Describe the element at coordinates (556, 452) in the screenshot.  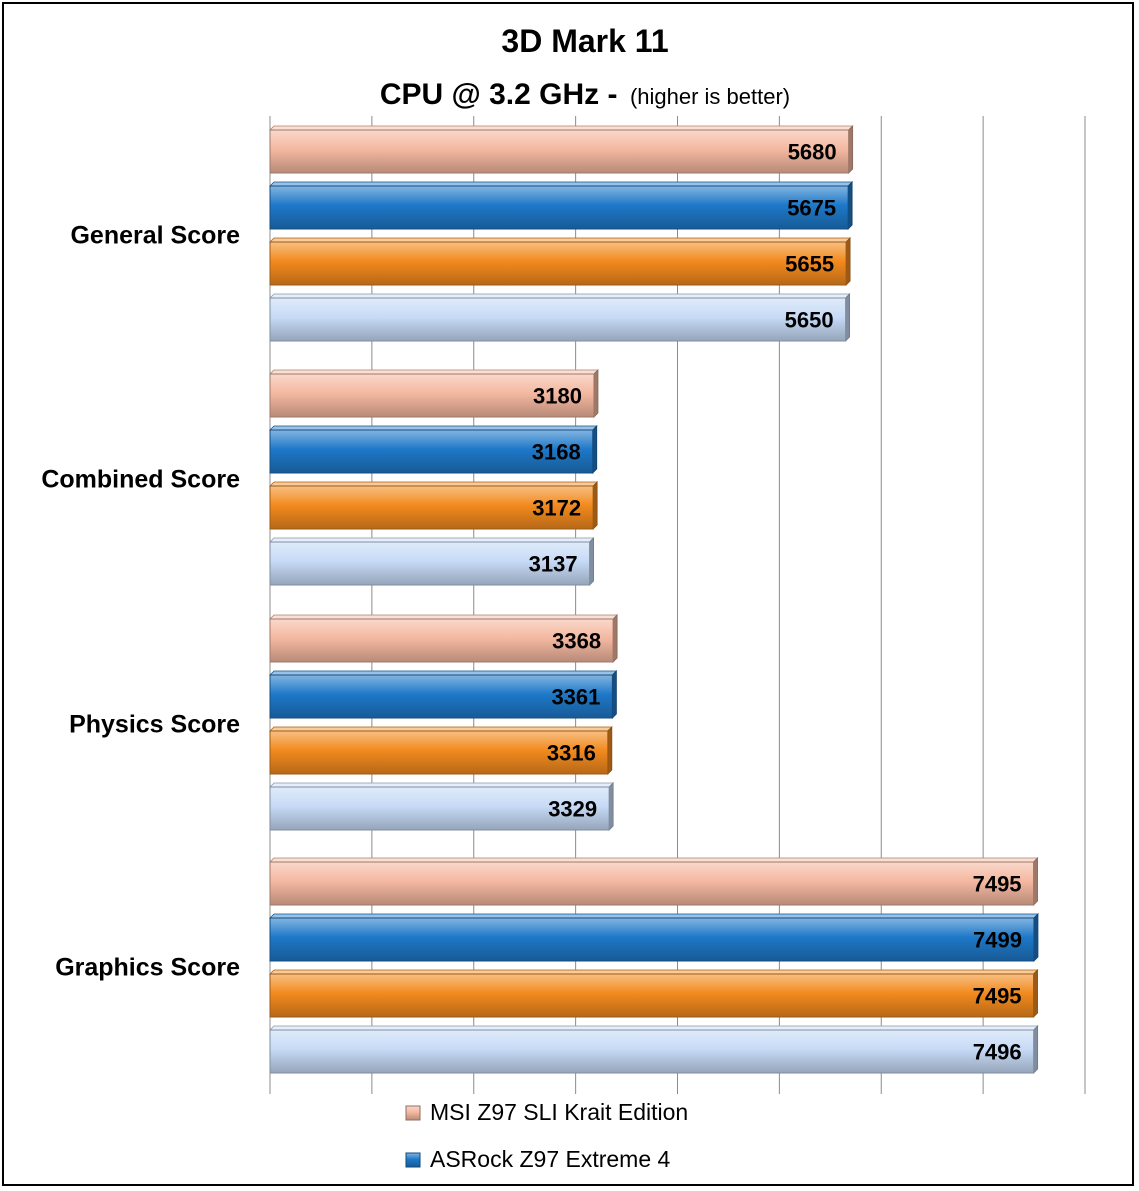
I see `data-label: 3168` at that location.